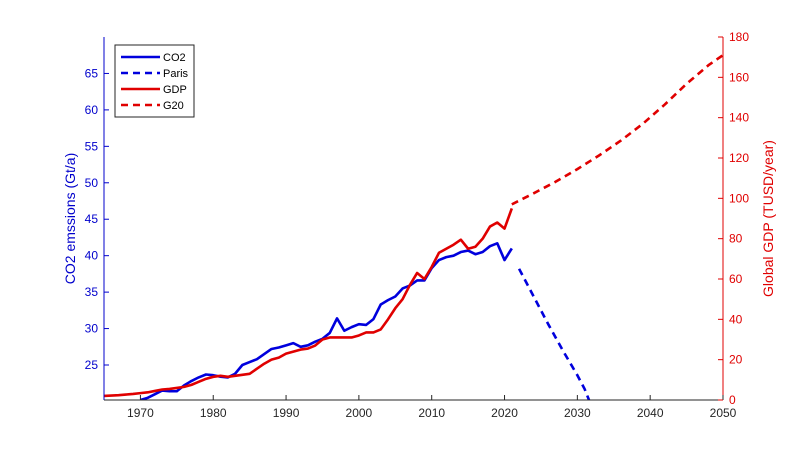  Describe the element at coordinates (736, 360) in the screenshot. I see `y-right-tick-label: 20` at that location.